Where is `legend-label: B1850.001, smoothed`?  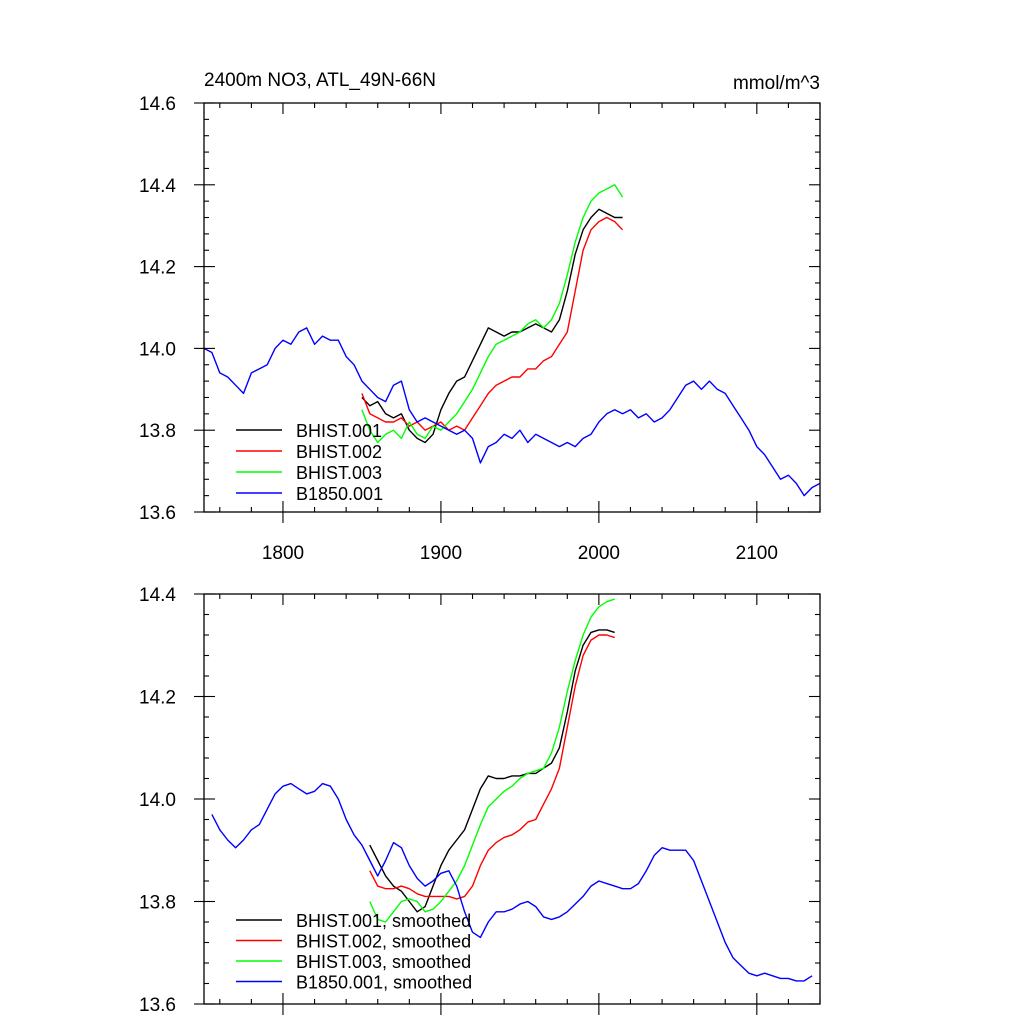
legend-label: B1850.001, smoothed is located at coordinates (384, 983).